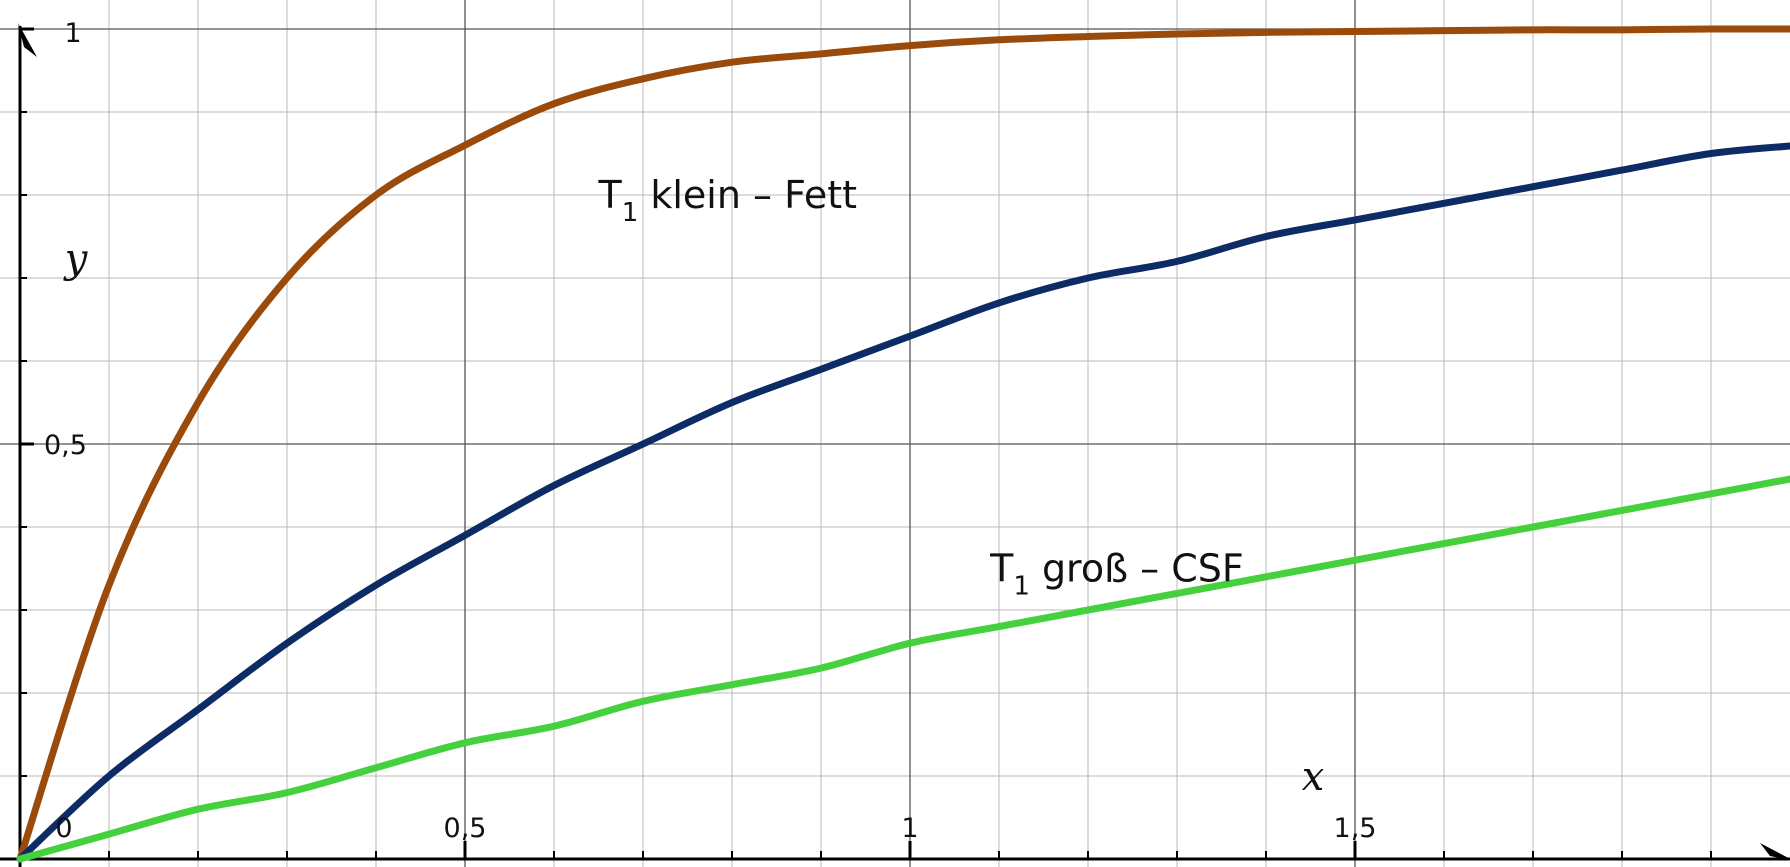 This screenshot has height=867, width=1790. What do you see at coordinates (1775, 852) in the screenshot?
I see `x-axis-arrow-icon` at bounding box center [1775, 852].